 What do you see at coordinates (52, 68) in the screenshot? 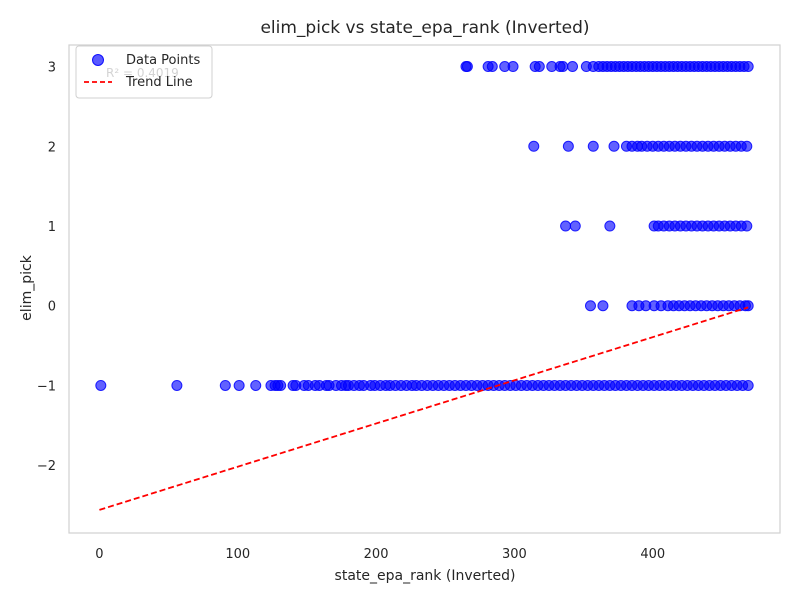
I see `y-tick-label: 3` at bounding box center [52, 68].